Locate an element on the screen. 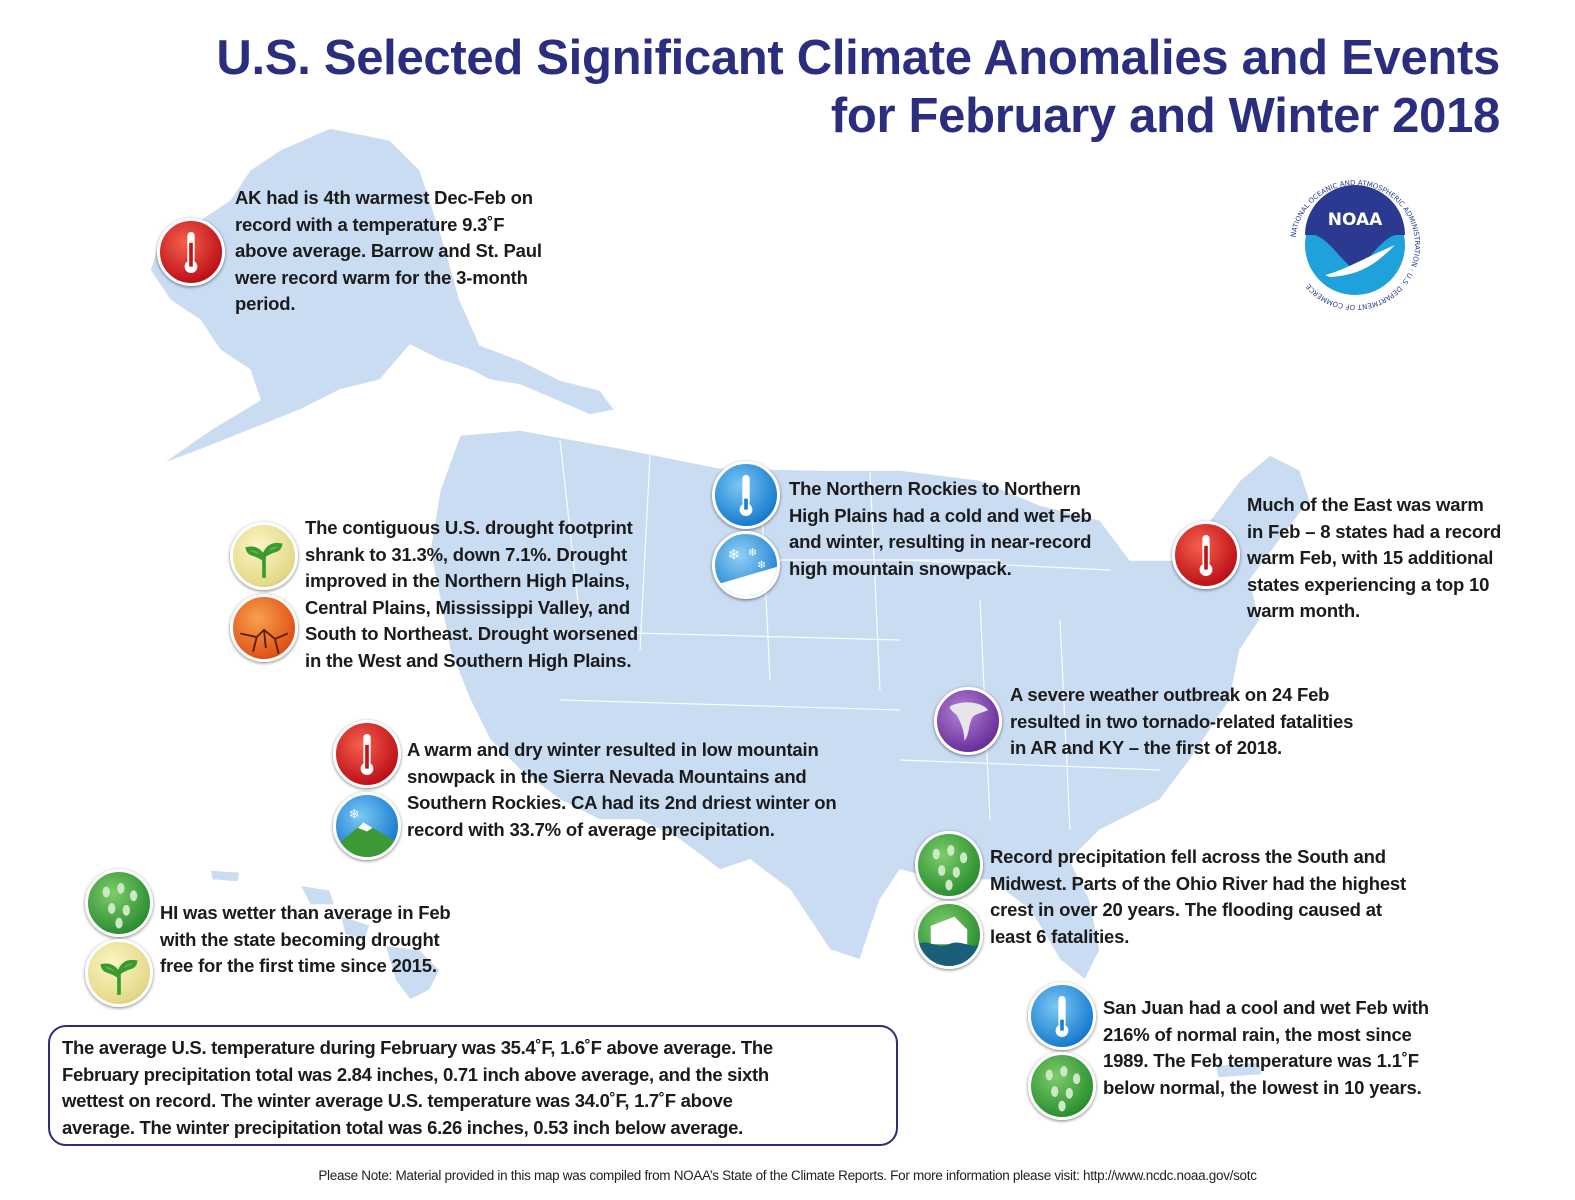  alaska-shape is located at coordinates (383, 296).